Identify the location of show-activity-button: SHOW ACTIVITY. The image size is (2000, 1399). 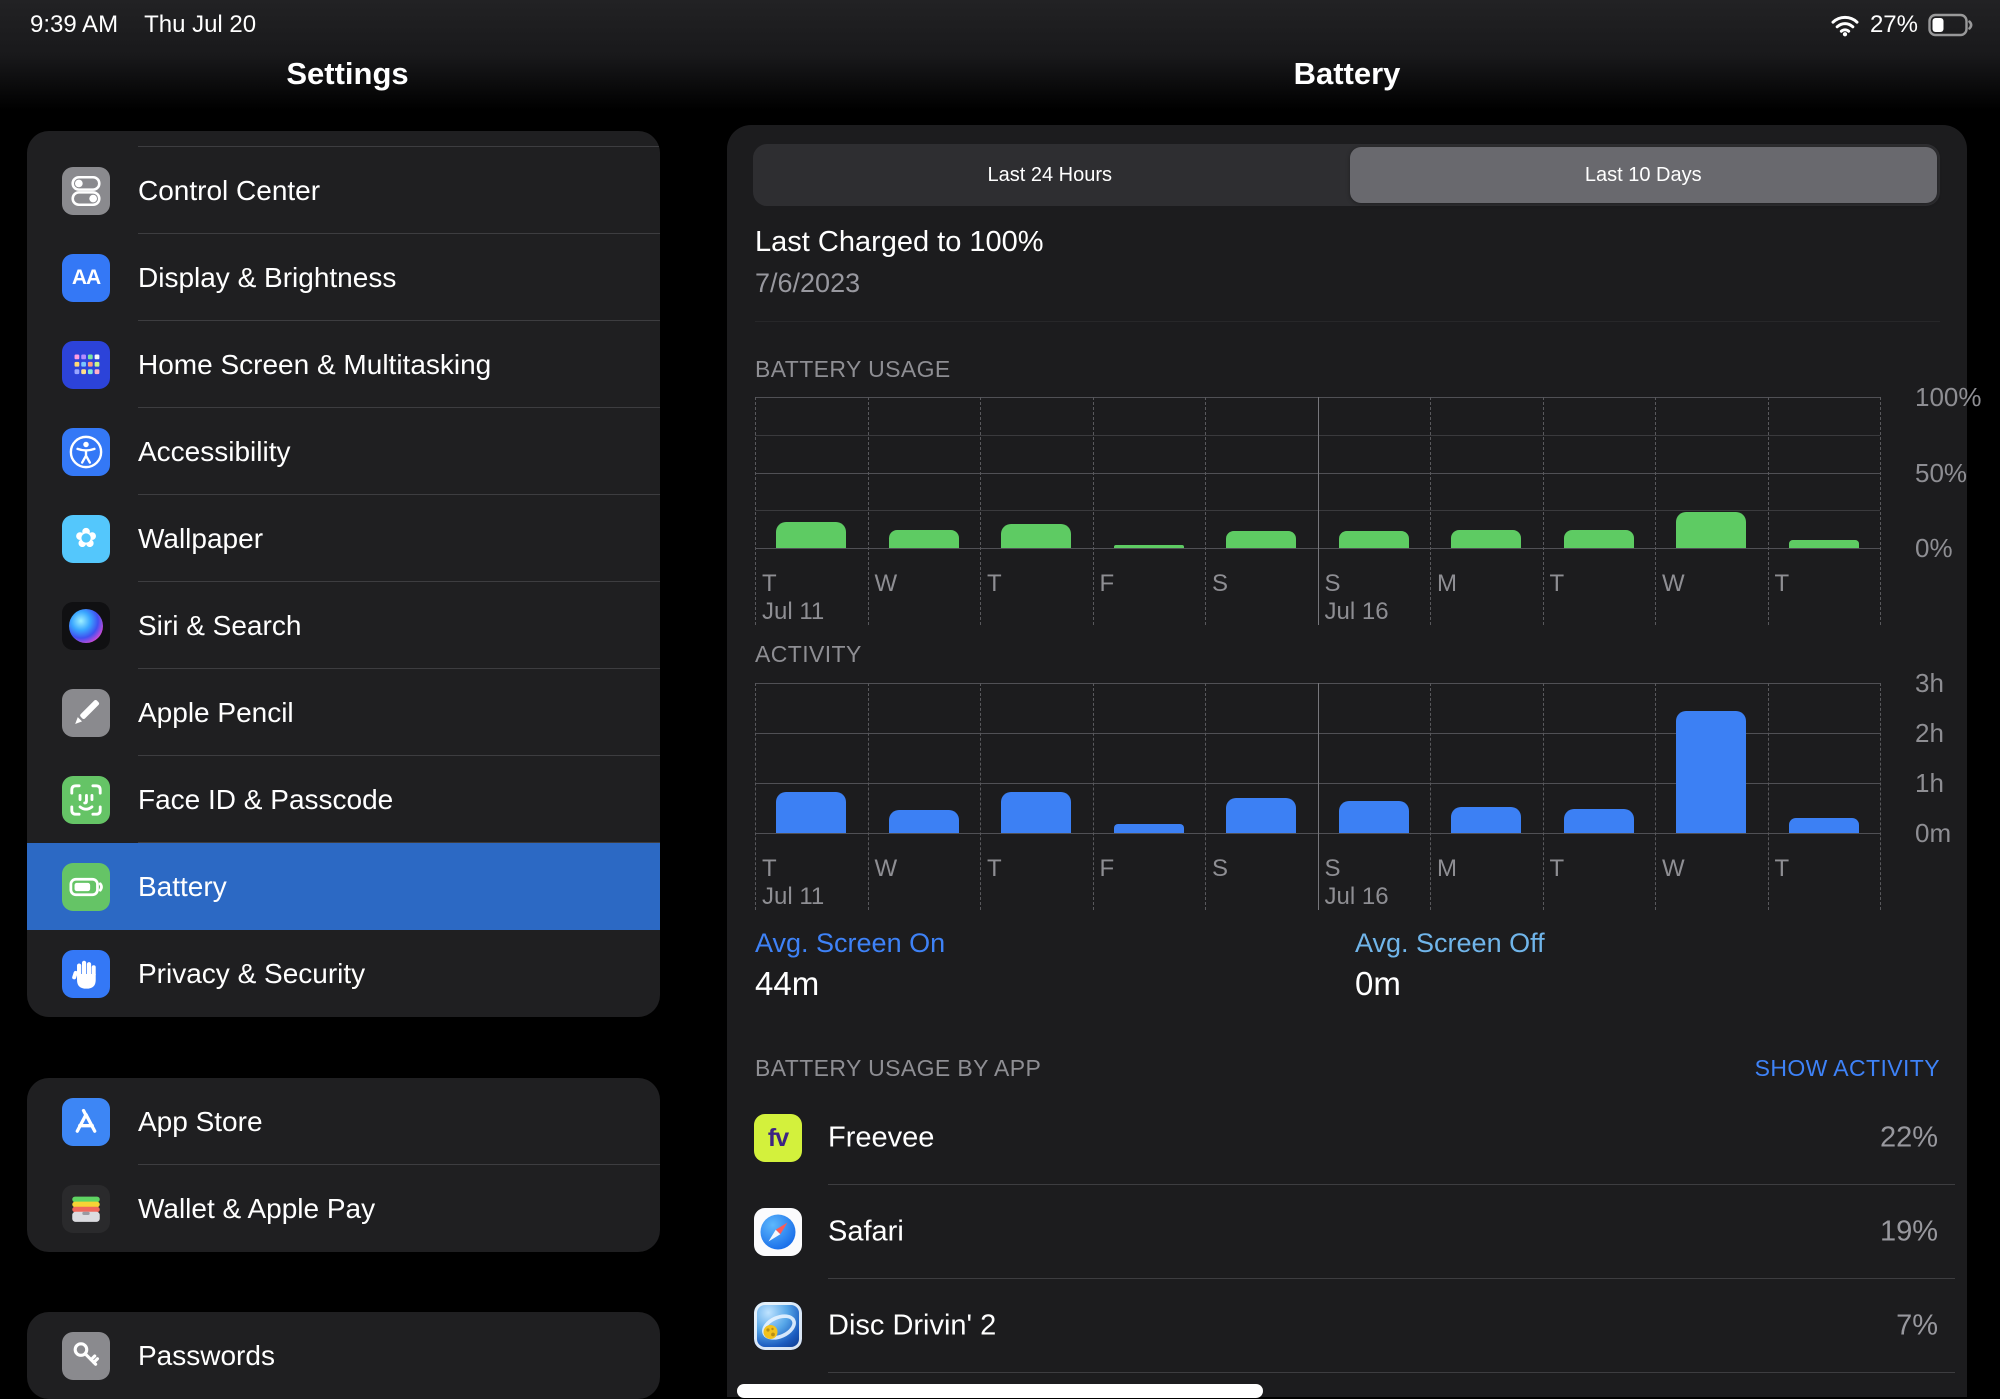
(1847, 1068).